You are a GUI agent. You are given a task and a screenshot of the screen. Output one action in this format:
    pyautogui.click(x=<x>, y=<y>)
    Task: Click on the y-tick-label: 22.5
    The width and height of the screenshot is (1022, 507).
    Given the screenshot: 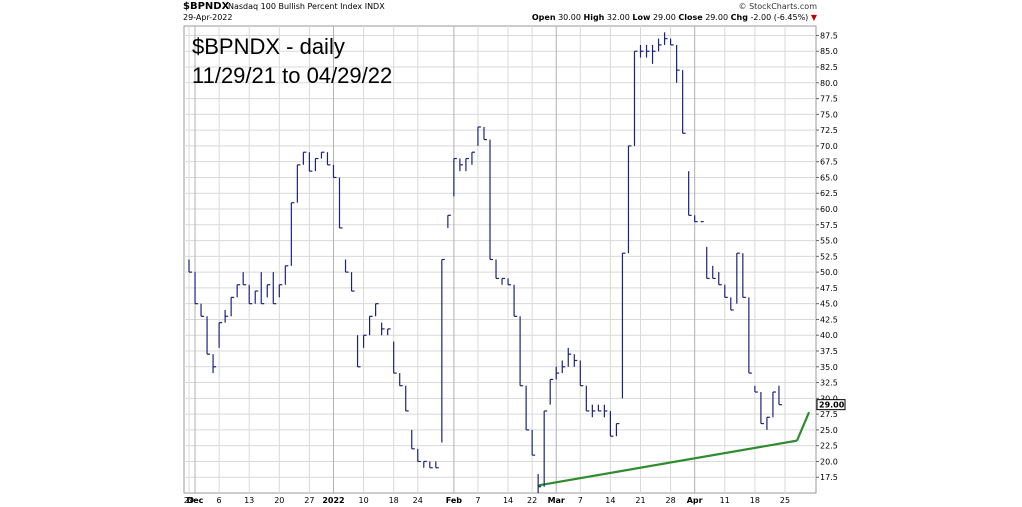 What is the action you would take?
    pyautogui.click(x=829, y=446)
    